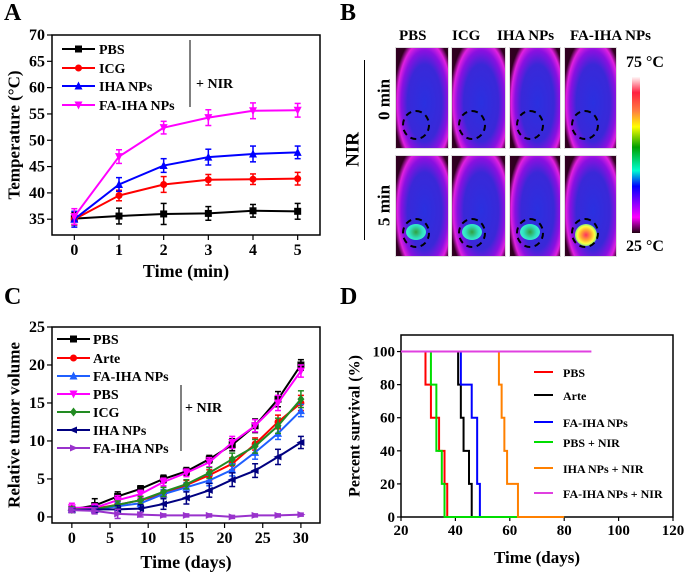 The width and height of the screenshot is (685, 574). What do you see at coordinates (673, 531) in the screenshot?
I see `x-tick-label: 120` at bounding box center [673, 531].